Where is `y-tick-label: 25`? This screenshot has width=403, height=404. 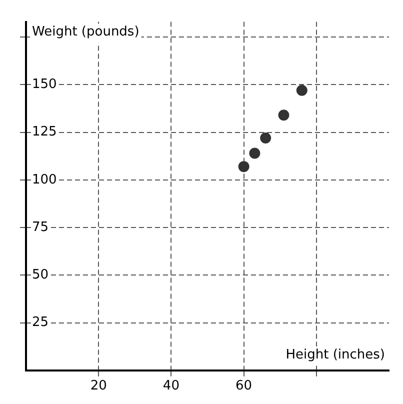
y-tick-label: 25 is located at coordinates (40, 322).